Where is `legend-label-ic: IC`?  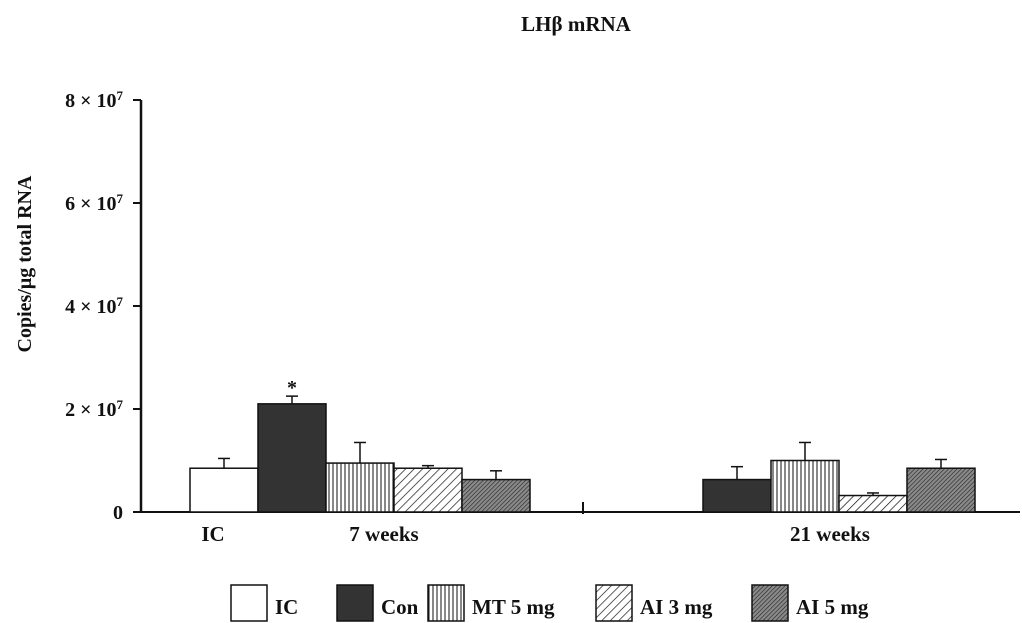 legend-label-ic: IC is located at coordinates (286, 607).